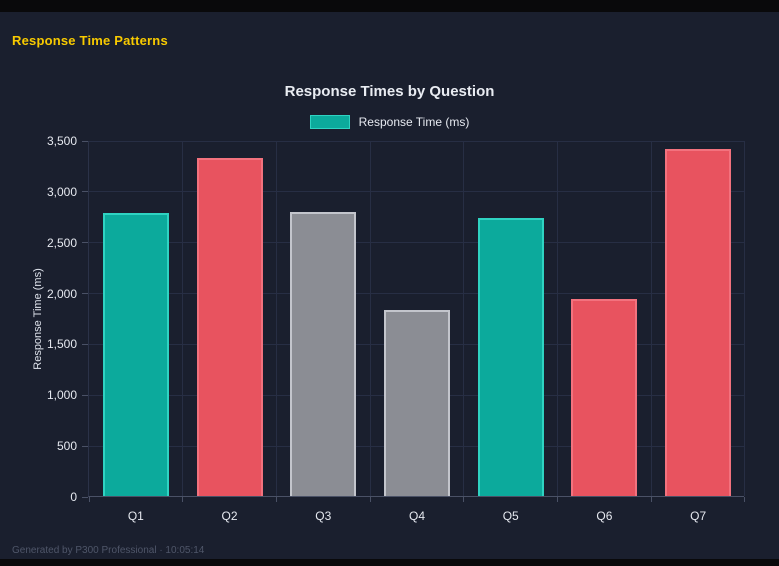 The height and width of the screenshot is (566, 779). What do you see at coordinates (510, 516) in the screenshot?
I see `x-label-q5: Q5` at bounding box center [510, 516].